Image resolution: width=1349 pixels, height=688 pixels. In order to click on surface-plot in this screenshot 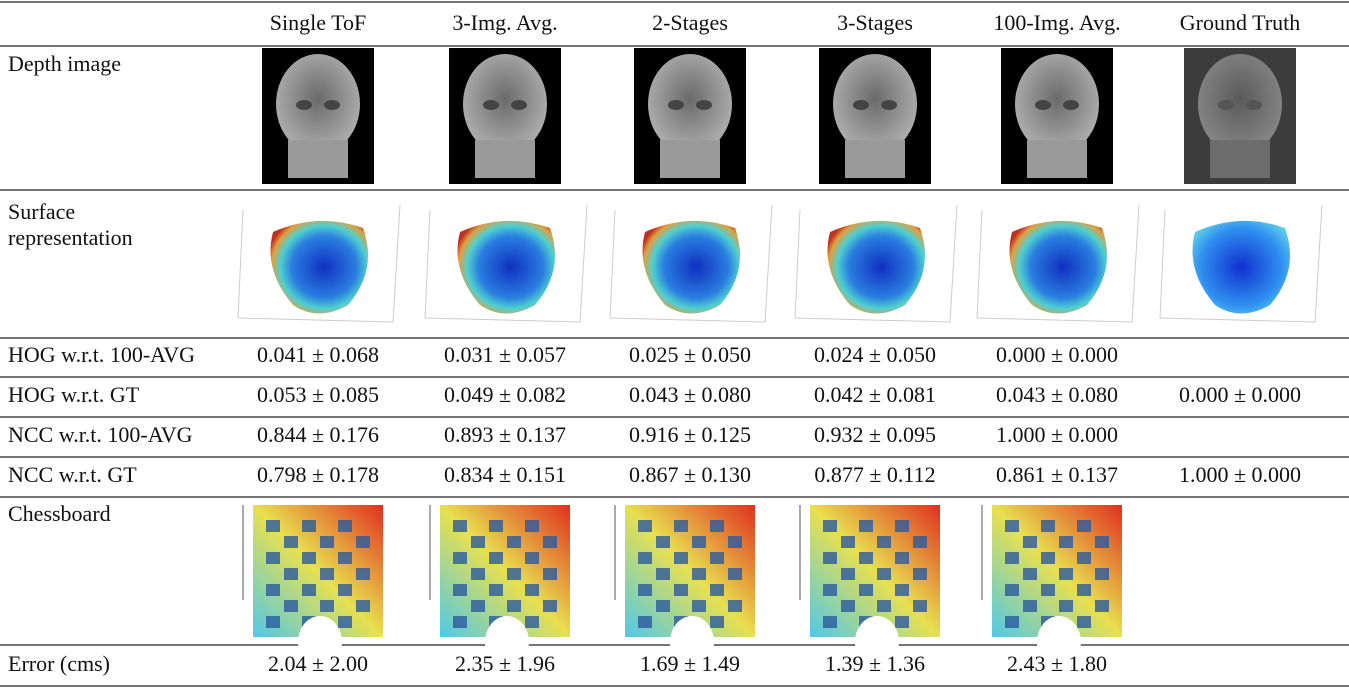, I will do `click(691, 263)`.